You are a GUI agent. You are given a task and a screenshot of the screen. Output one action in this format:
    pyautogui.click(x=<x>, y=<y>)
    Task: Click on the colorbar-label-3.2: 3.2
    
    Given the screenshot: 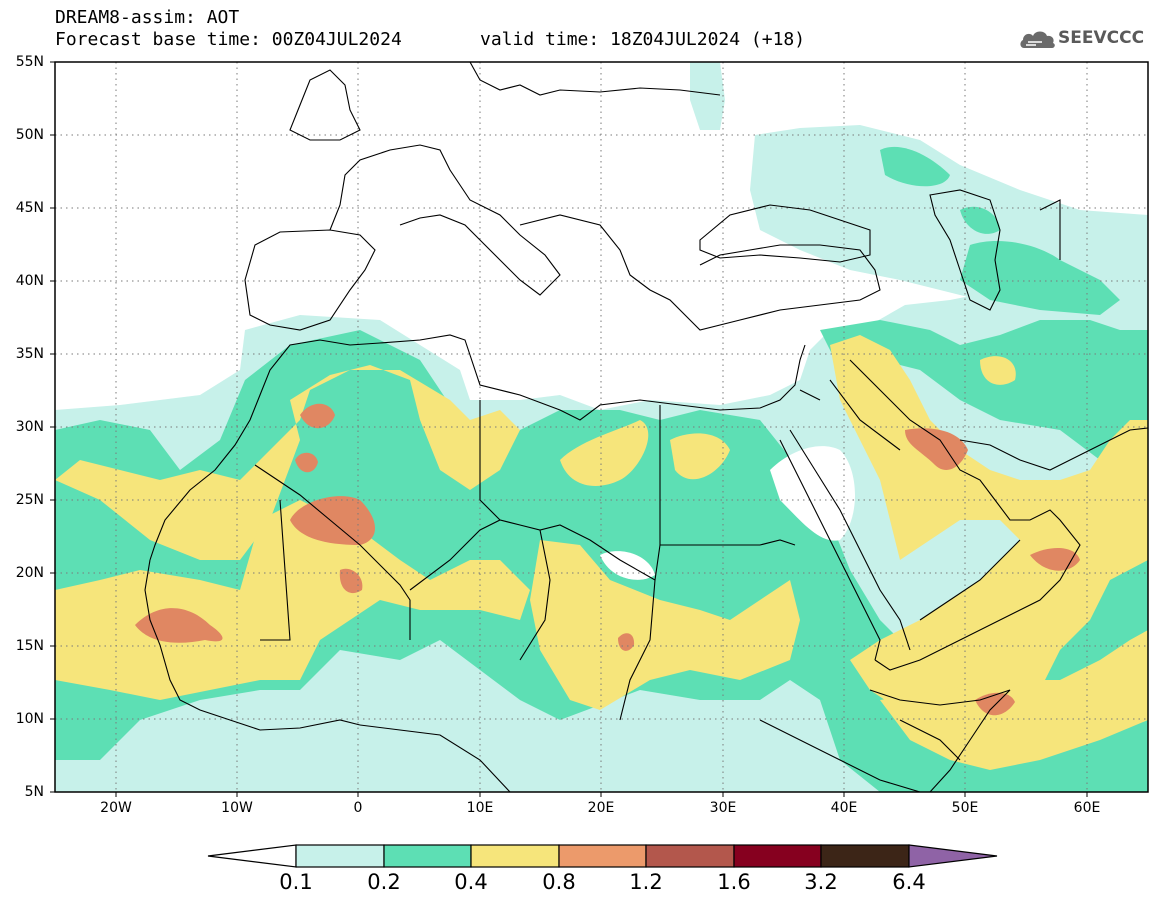 What is the action you would take?
    pyautogui.click(x=821, y=882)
    